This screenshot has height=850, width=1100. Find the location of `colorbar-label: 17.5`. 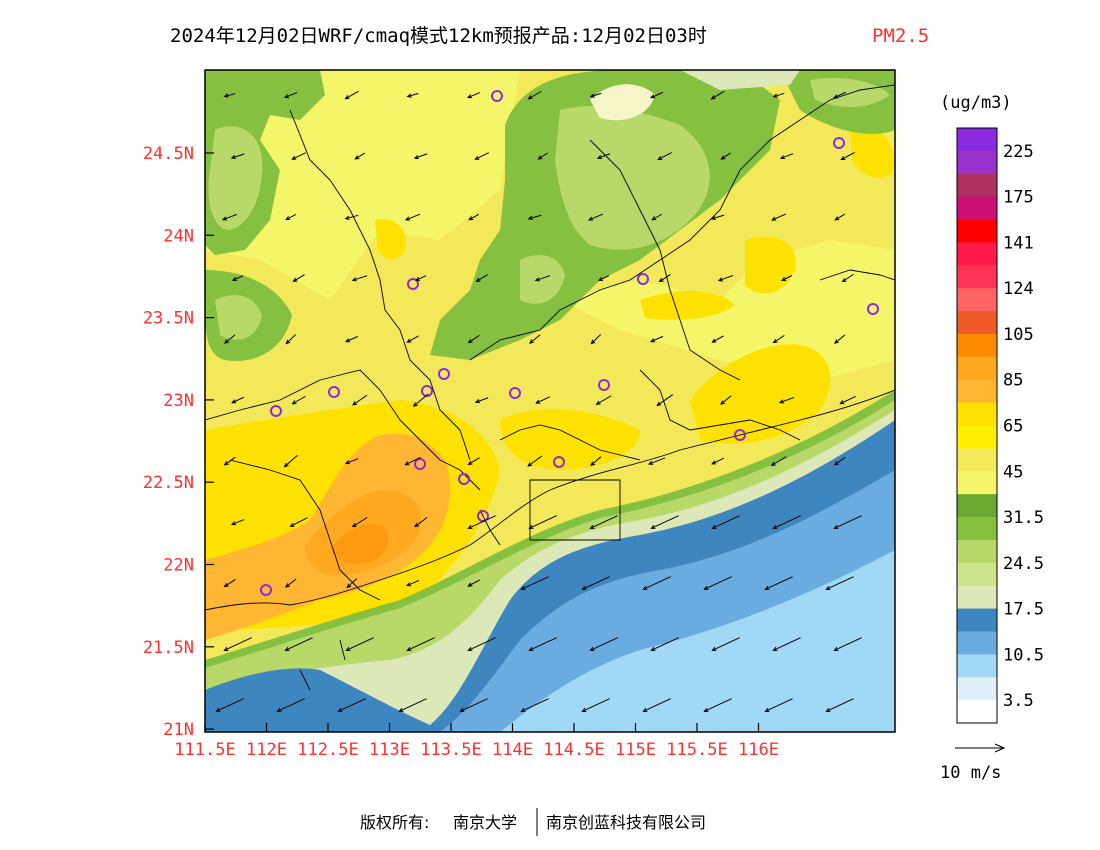

colorbar-label: 17.5 is located at coordinates (1023, 610).